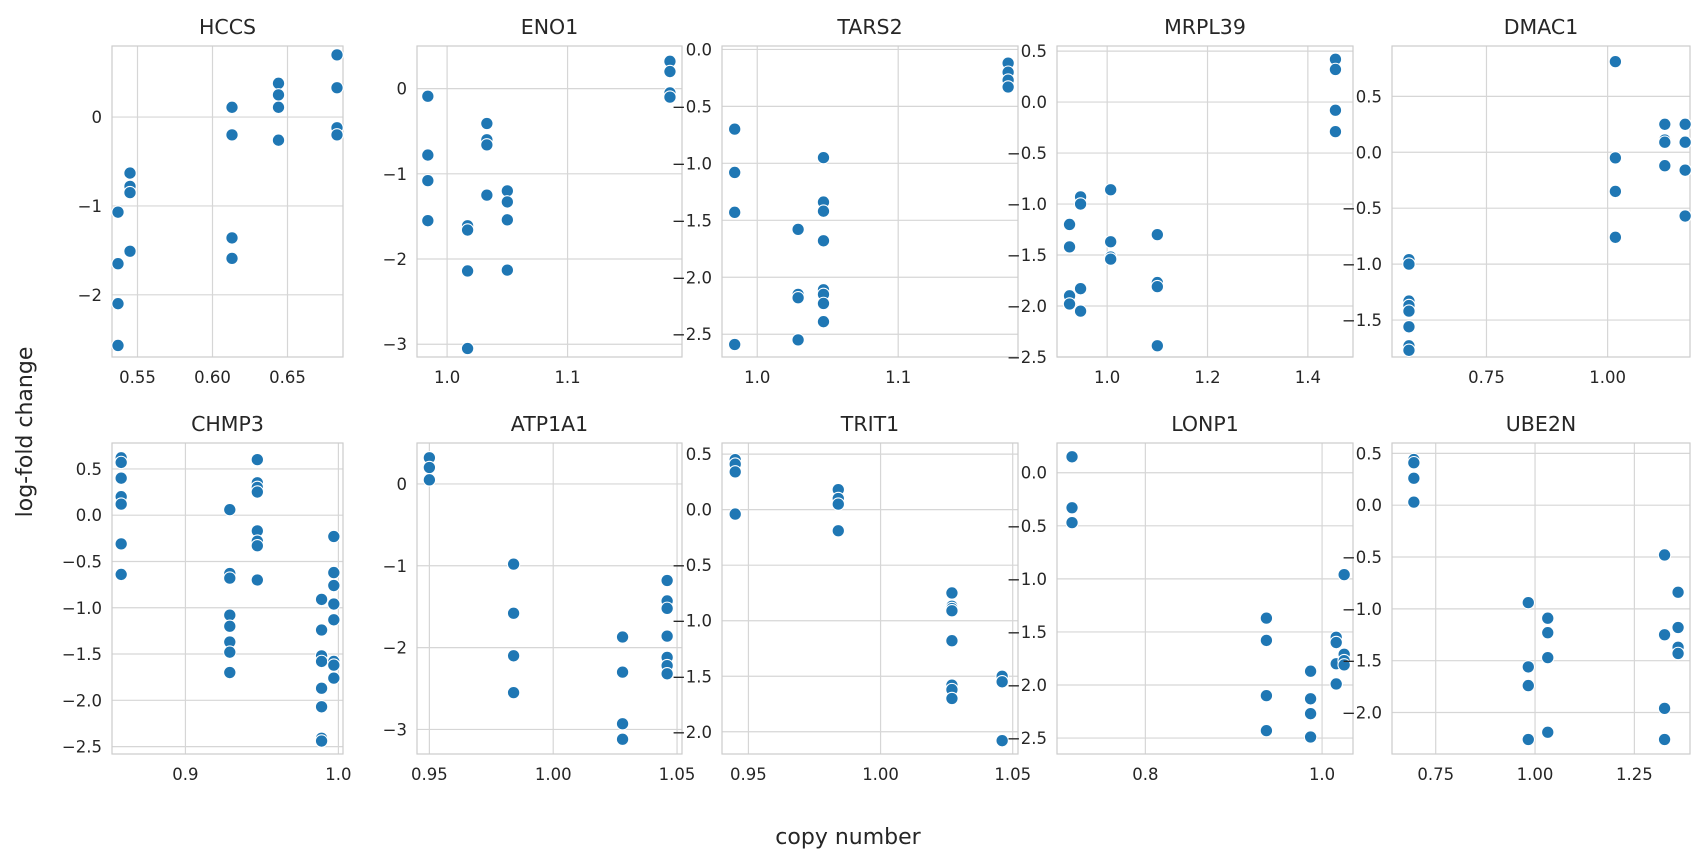 Image resolution: width=1700 pixels, height=861 pixels. What do you see at coordinates (1634, 774) in the screenshot?
I see `x-tick-label: 1.25` at bounding box center [1634, 774].